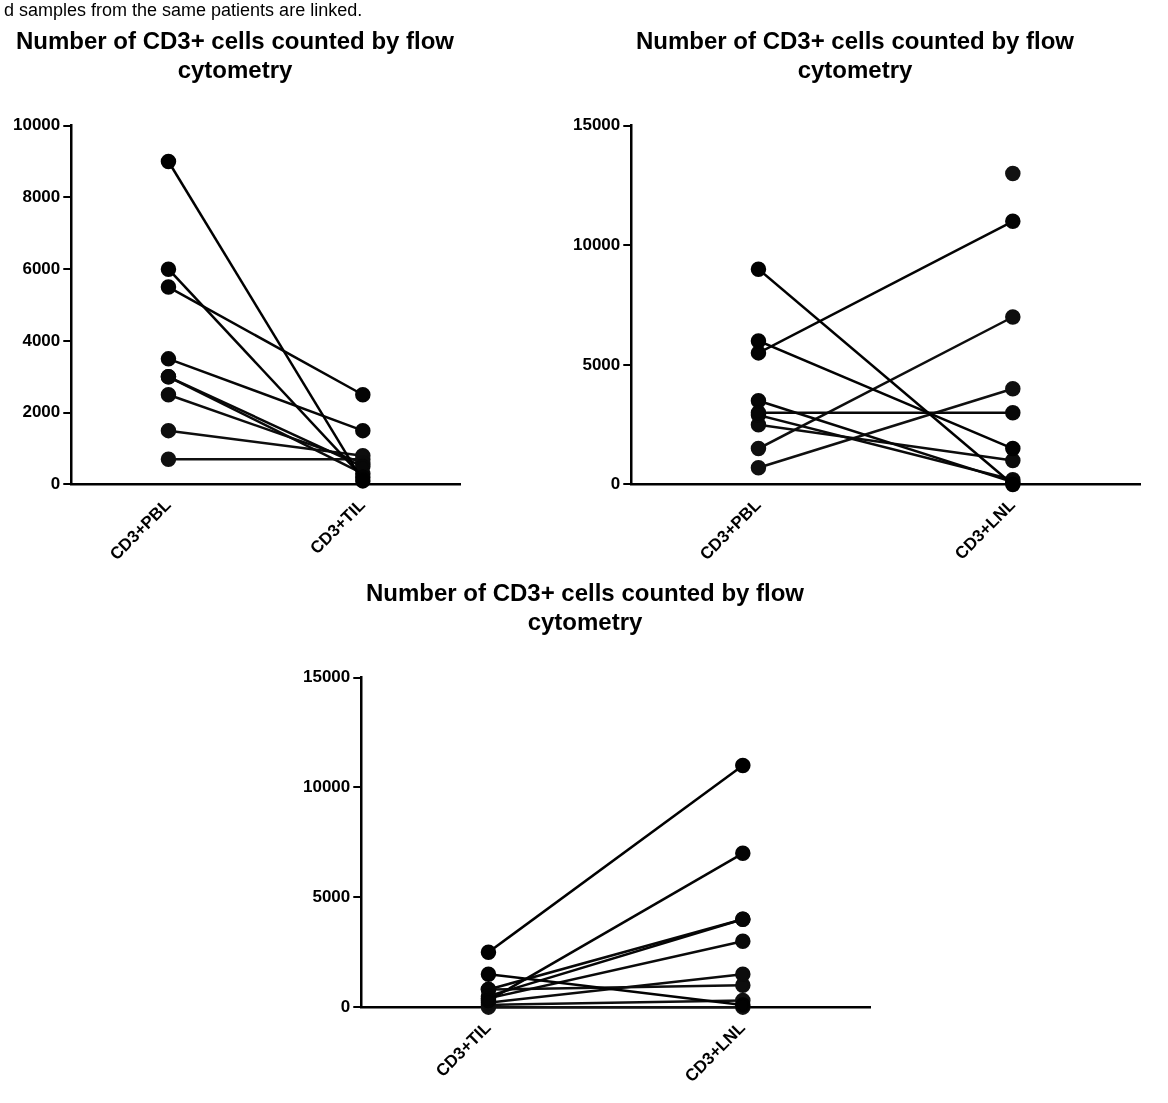 The width and height of the screenshot is (1168, 1103). What do you see at coordinates (41, 412) in the screenshot?
I see `y-tick-label: 2000` at bounding box center [41, 412].